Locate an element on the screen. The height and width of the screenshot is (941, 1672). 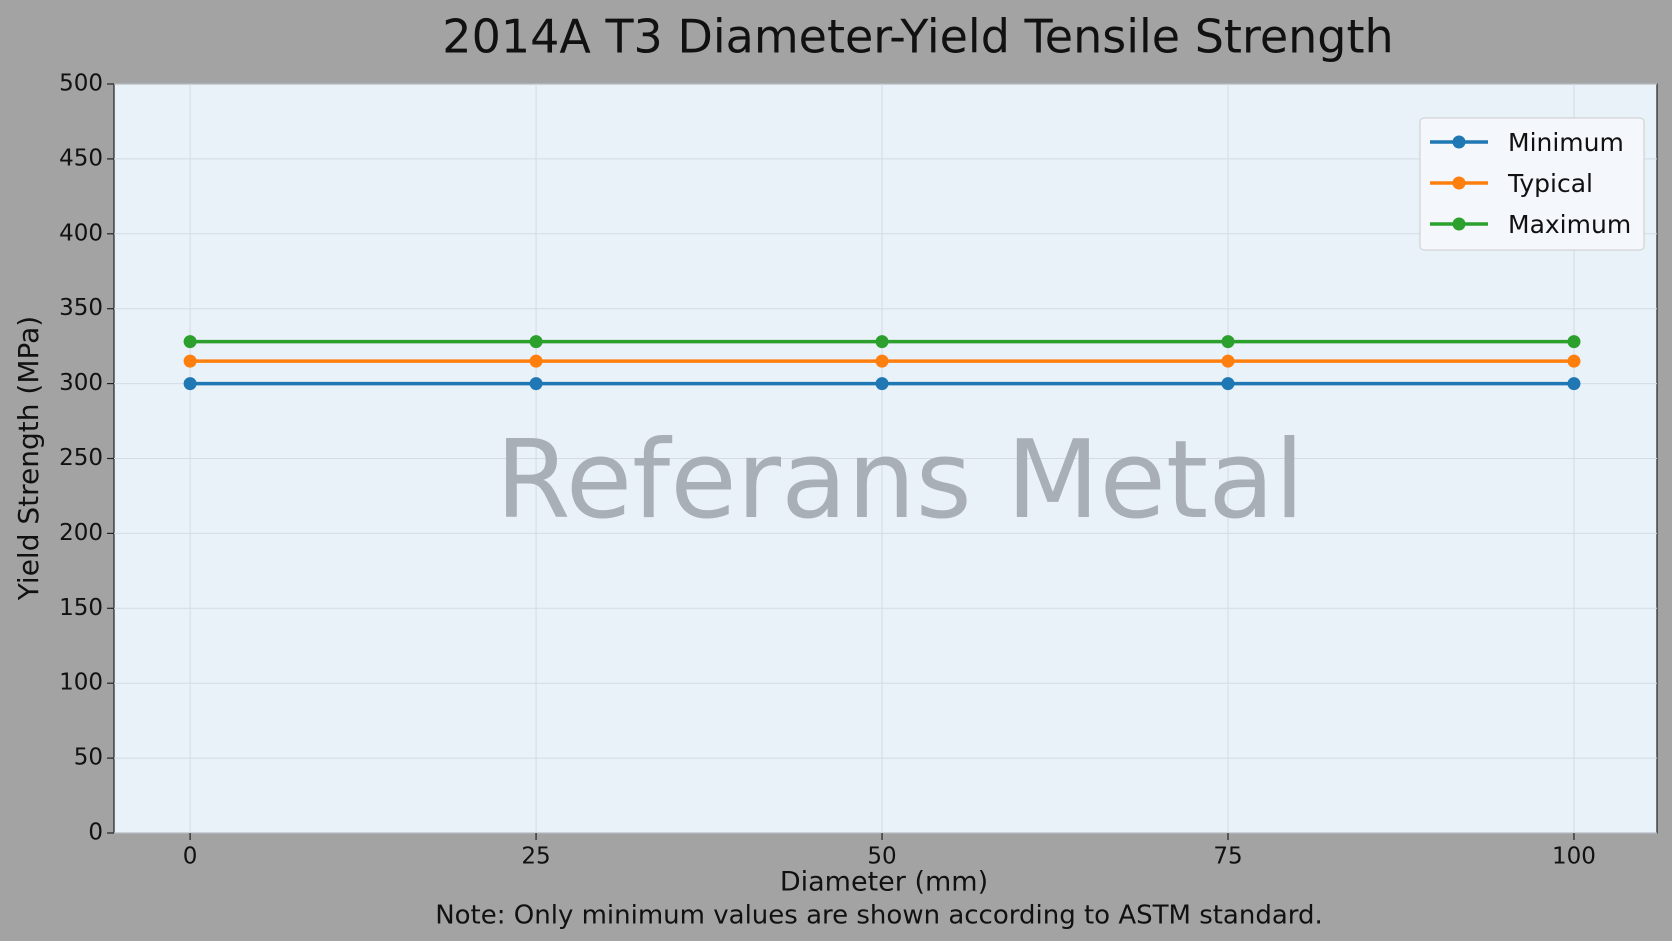
y-tick-label: 0 is located at coordinates (95, 833).